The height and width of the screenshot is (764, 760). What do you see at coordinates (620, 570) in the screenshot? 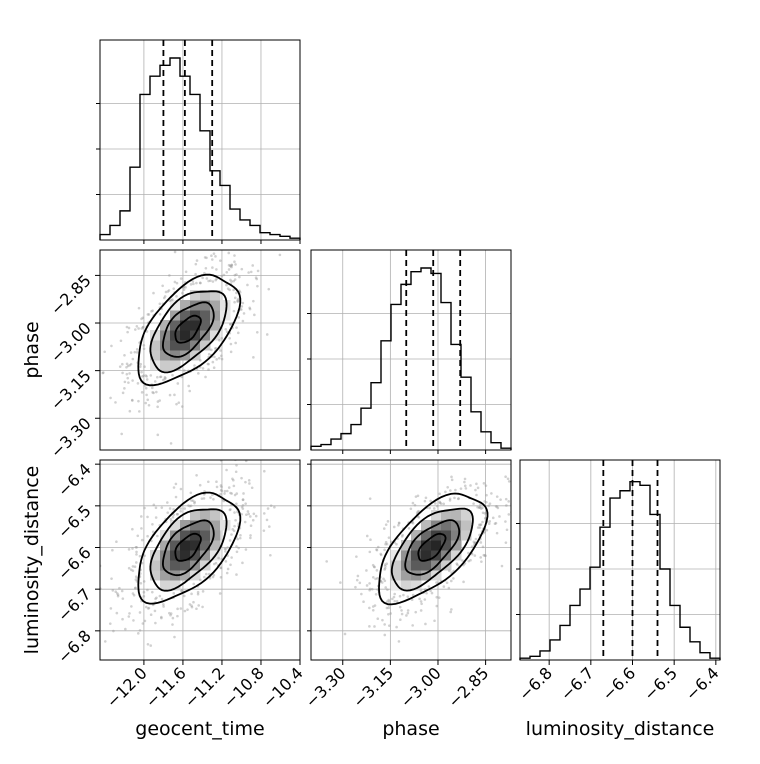
I see `histogram-luminosity-distance` at bounding box center [620, 570].